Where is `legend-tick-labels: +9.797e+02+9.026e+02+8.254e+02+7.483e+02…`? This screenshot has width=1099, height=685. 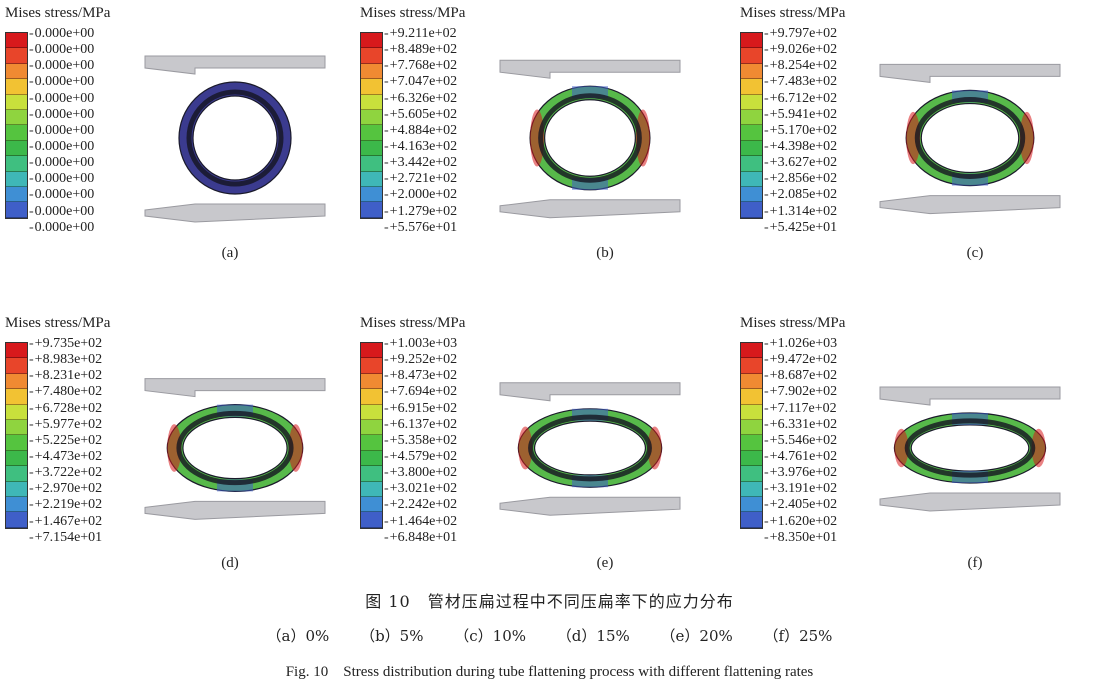
legend-tick-labels: +9.797e+02+9.026e+02+8.254e+02+7.483e+02… is located at coordinates (801, 131).